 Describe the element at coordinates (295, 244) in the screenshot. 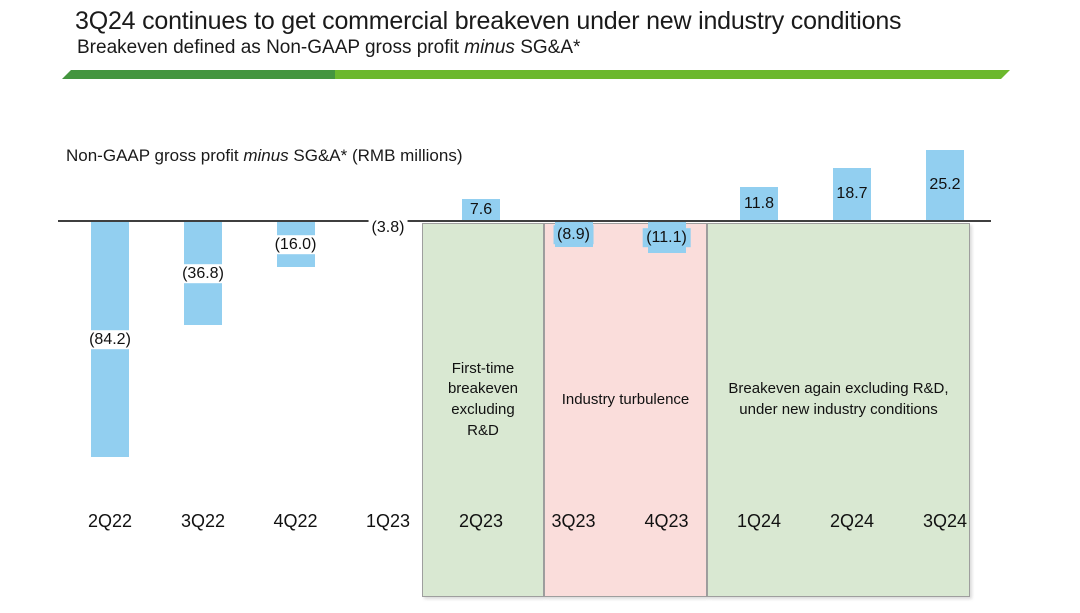

I see `bar-label-4Q22: (16.0)` at that location.